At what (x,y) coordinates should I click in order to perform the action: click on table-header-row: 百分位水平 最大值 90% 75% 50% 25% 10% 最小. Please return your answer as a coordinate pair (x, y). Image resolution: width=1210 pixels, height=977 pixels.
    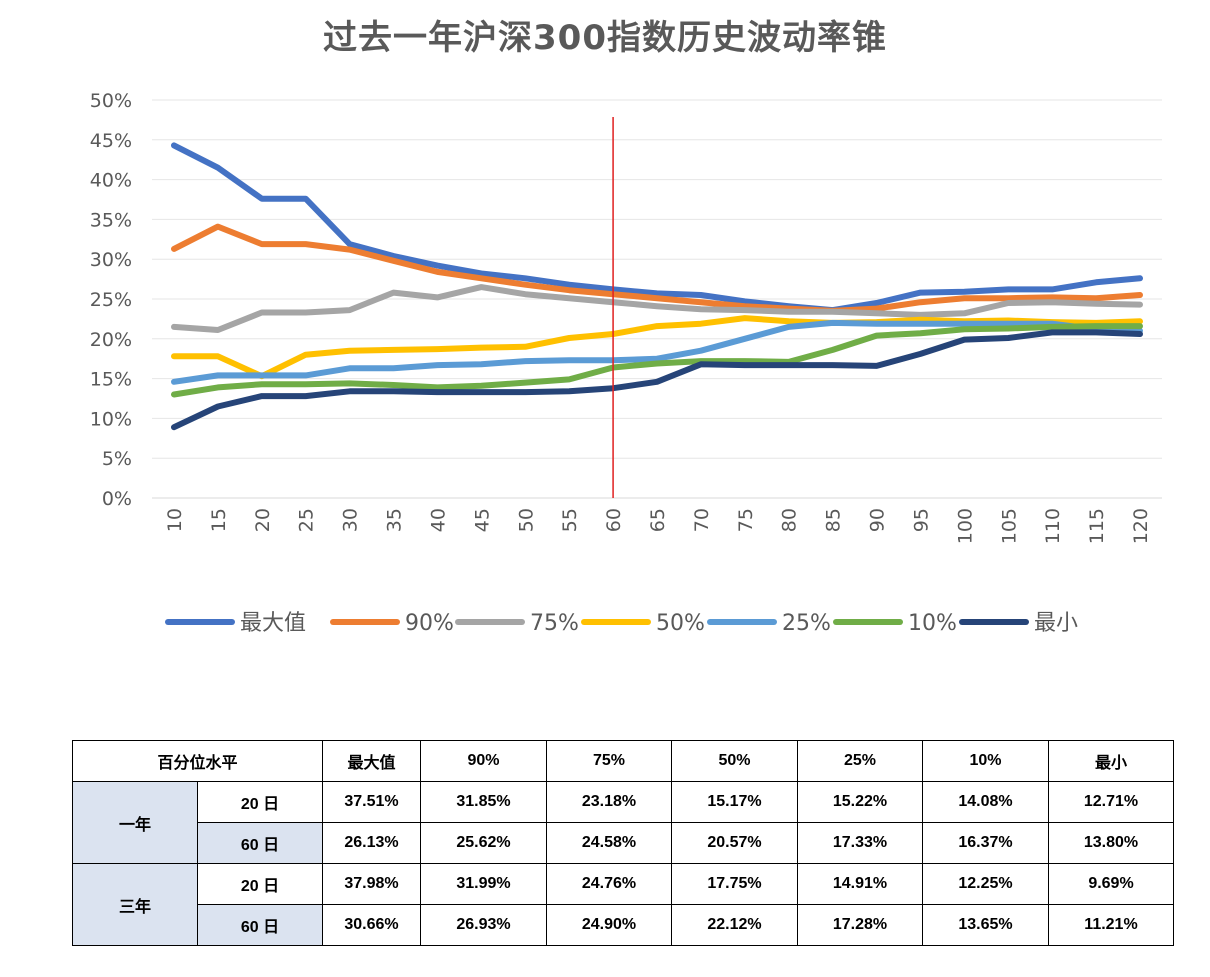
    Looking at the image, I should click on (623, 761).